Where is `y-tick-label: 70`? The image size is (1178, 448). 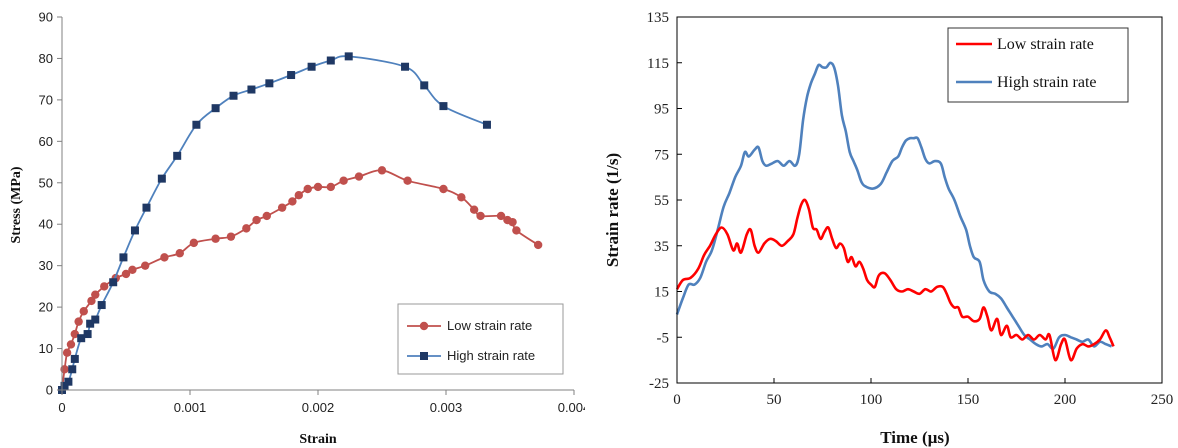
y-tick-label: 70 is located at coordinates (46, 99).